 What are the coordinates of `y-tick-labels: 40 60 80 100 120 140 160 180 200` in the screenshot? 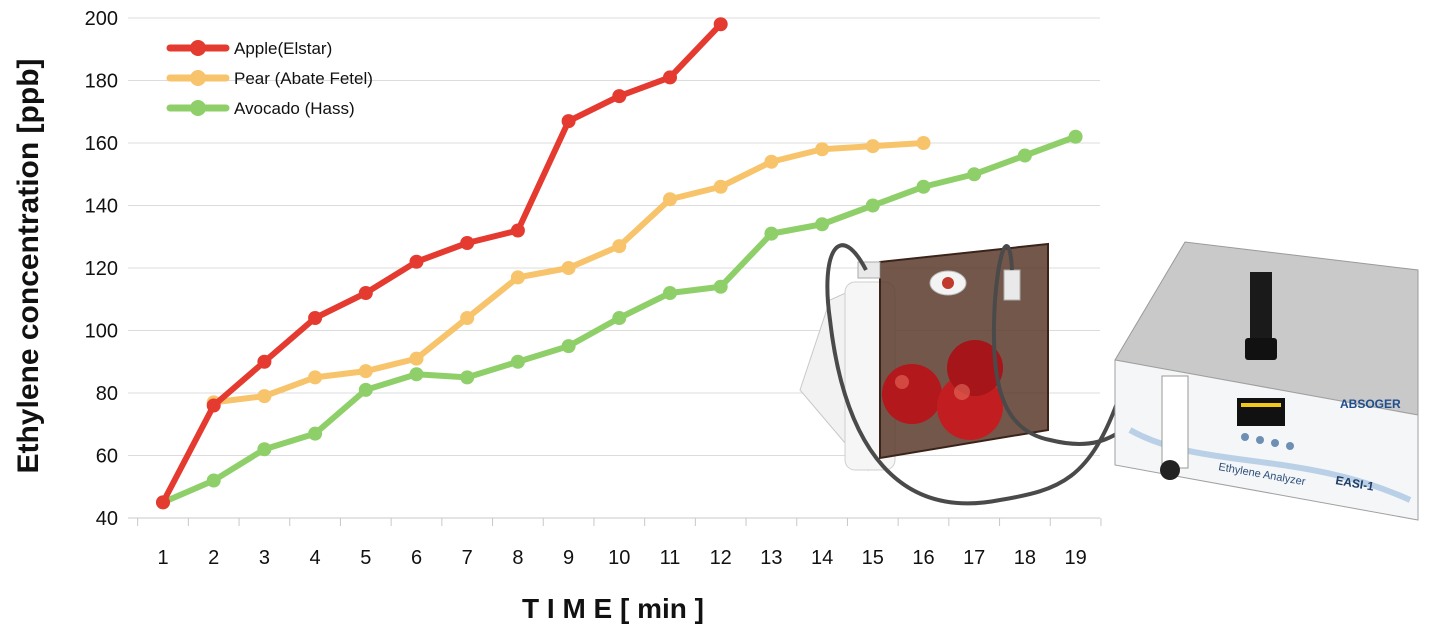 It's located at (101, 269).